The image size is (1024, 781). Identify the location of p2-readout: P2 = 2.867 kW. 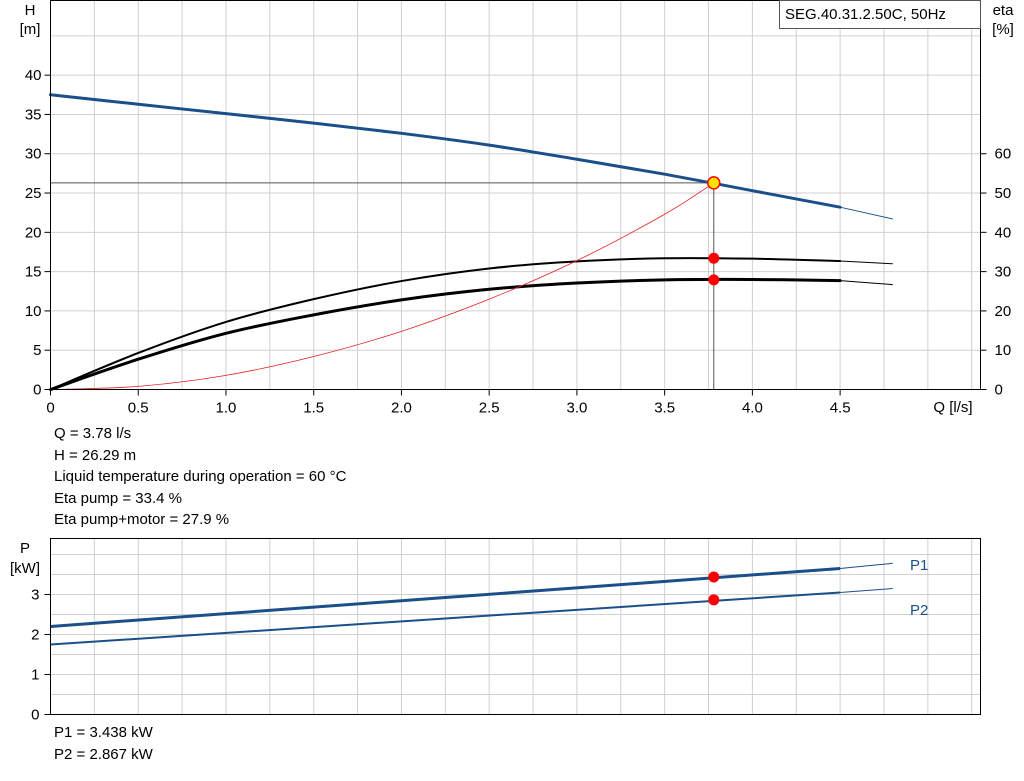
(103, 754).